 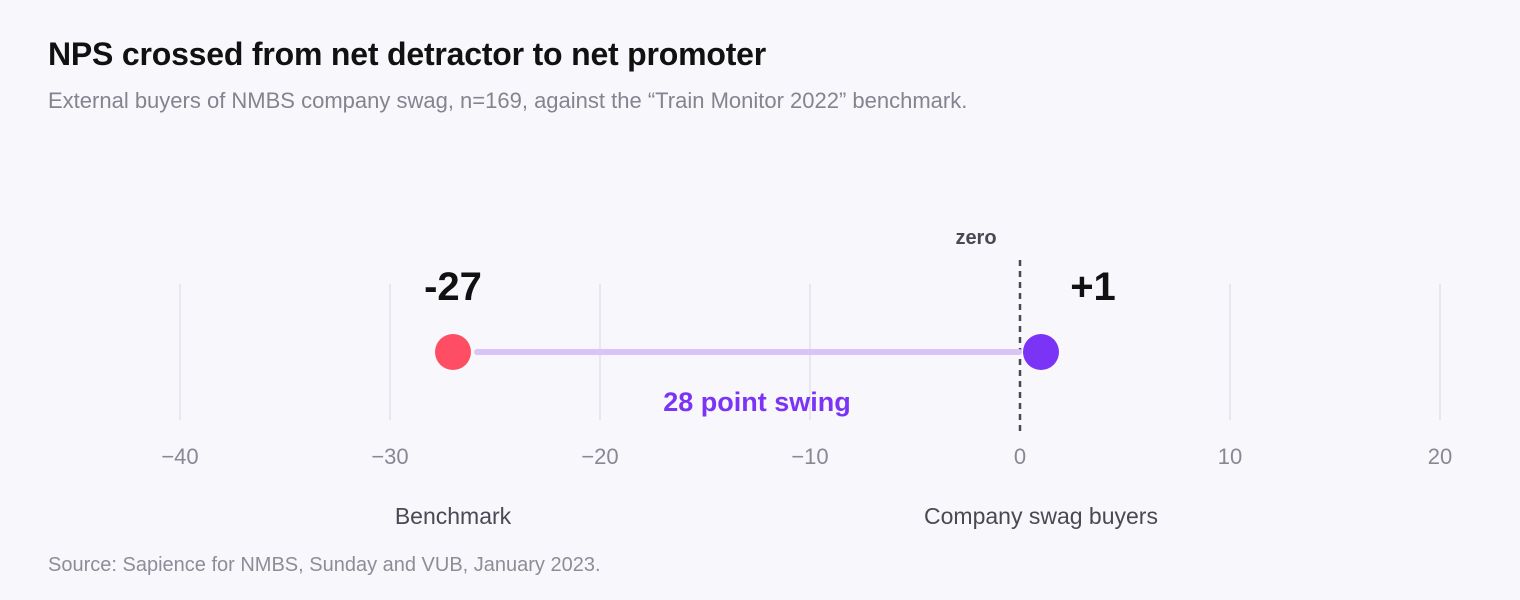 What do you see at coordinates (757, 402) in the screenshot?
I see `swing-annotation: 28 point swing` at bounding box center [757, 402].